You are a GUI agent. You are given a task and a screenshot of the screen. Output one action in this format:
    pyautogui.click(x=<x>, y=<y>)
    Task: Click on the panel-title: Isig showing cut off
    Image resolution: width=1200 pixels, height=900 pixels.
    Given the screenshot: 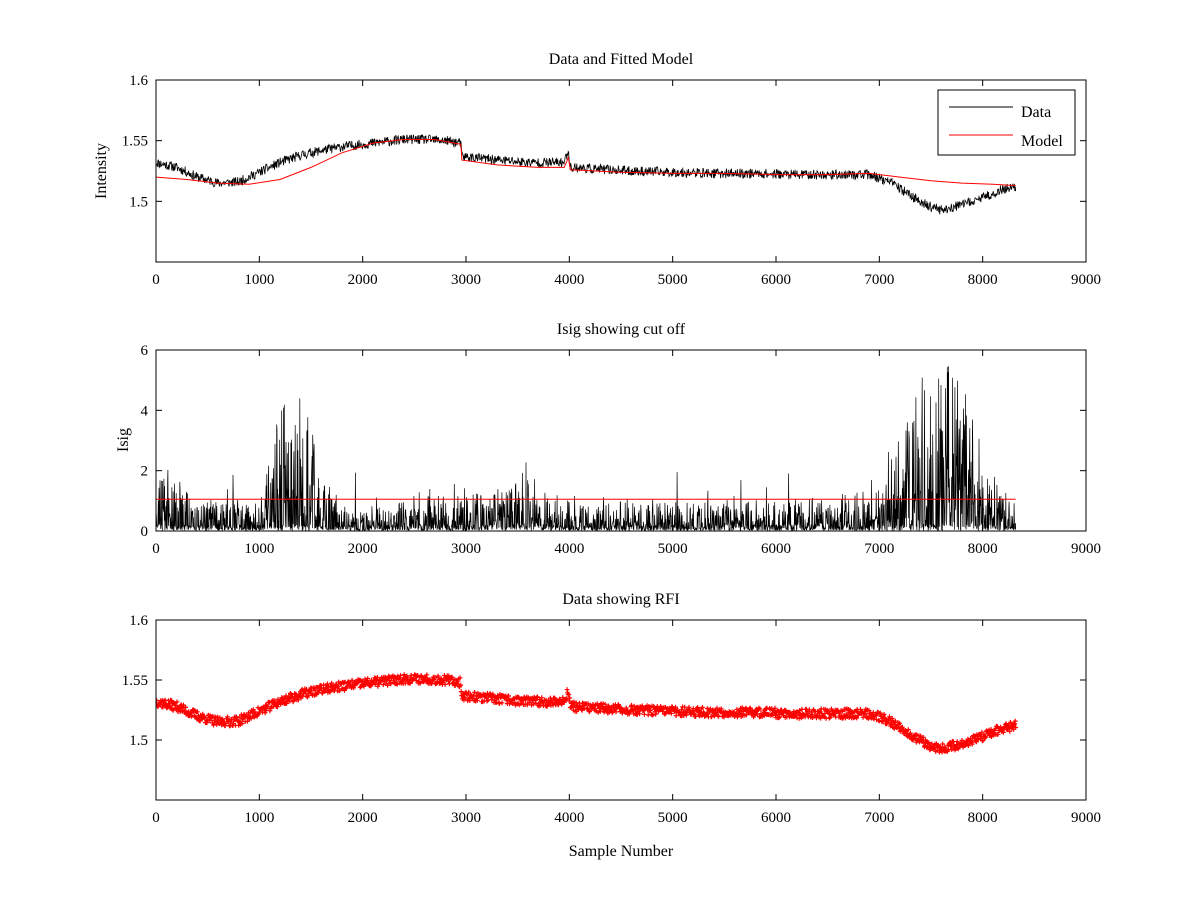 What is the action you would take?
    pyautogui.click(x=621, y=329)
    